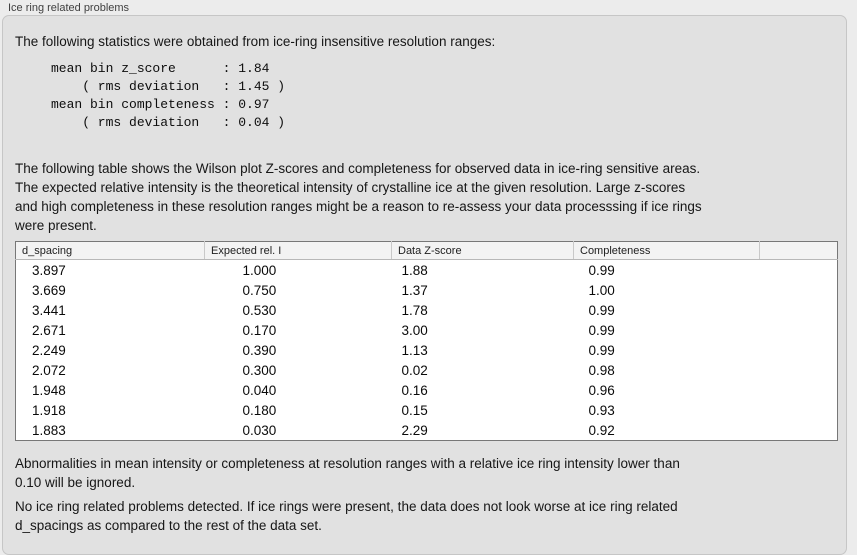 This screenshot has width=857, height=555. Describe the element at coordinates (49, 350) in the screenshot. I see `cell-d-spacing: 2.249` at that location.